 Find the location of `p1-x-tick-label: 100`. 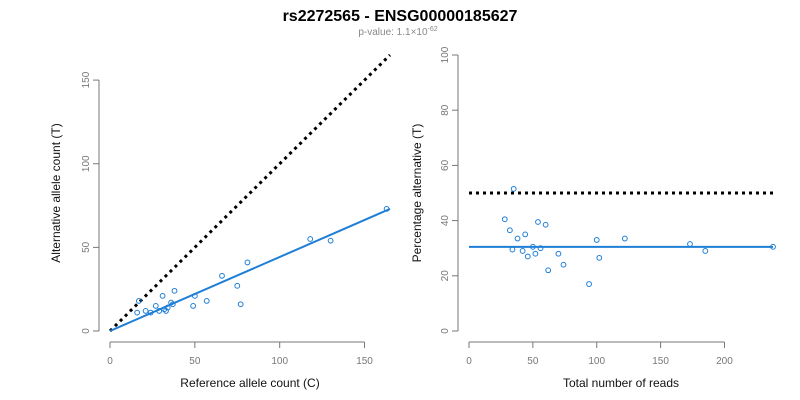

p1-x-tick-label: 100 is located at coordinates (279, 361).